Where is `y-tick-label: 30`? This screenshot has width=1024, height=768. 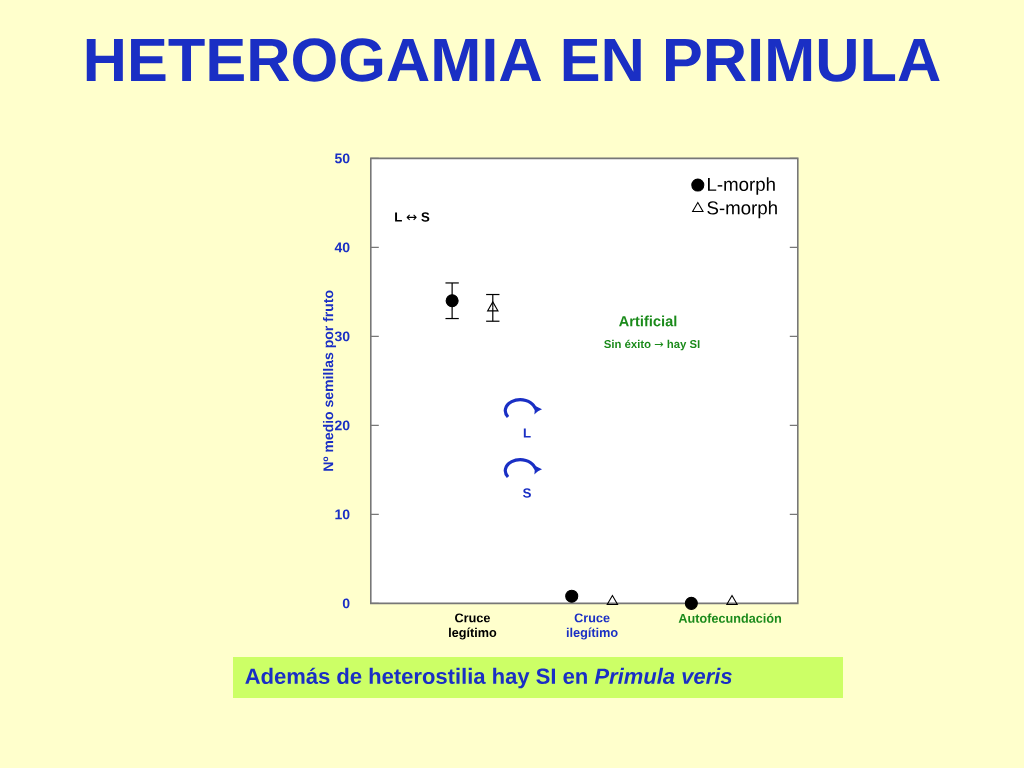 y-tick-label: 30 is located at coordinates (342, 336).